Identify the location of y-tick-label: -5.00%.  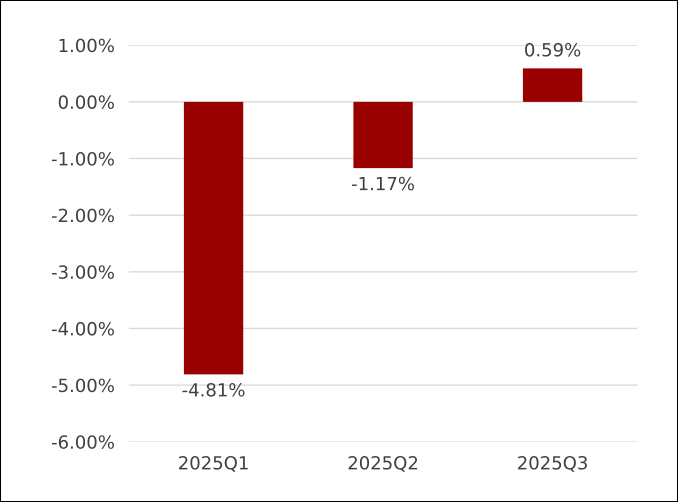
(83, 385).